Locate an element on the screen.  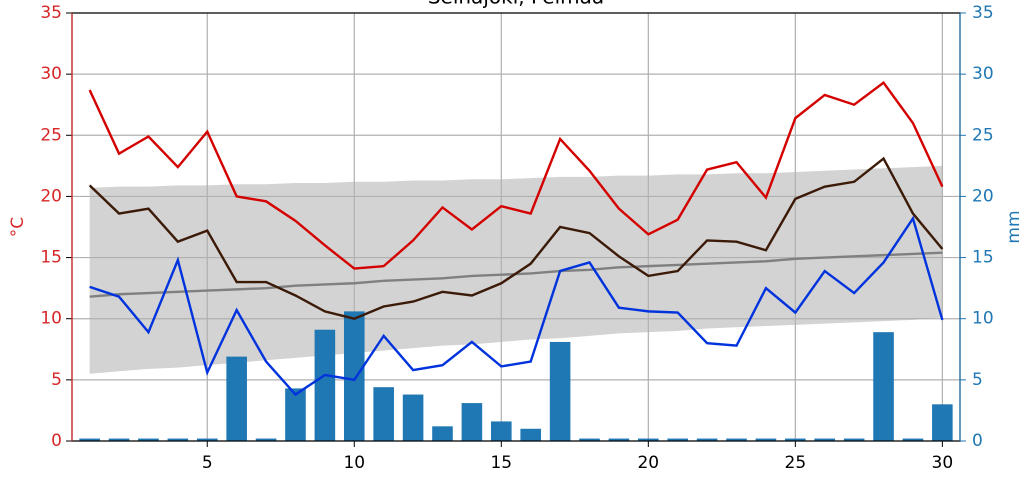
y2-tick-label: 10 is located at coordinates (983, 319).